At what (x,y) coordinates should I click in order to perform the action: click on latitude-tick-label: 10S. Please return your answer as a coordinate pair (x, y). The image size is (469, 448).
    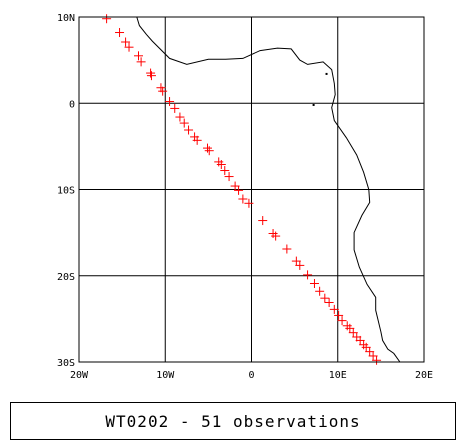
    Looking at the image, I should click on (66, 191).